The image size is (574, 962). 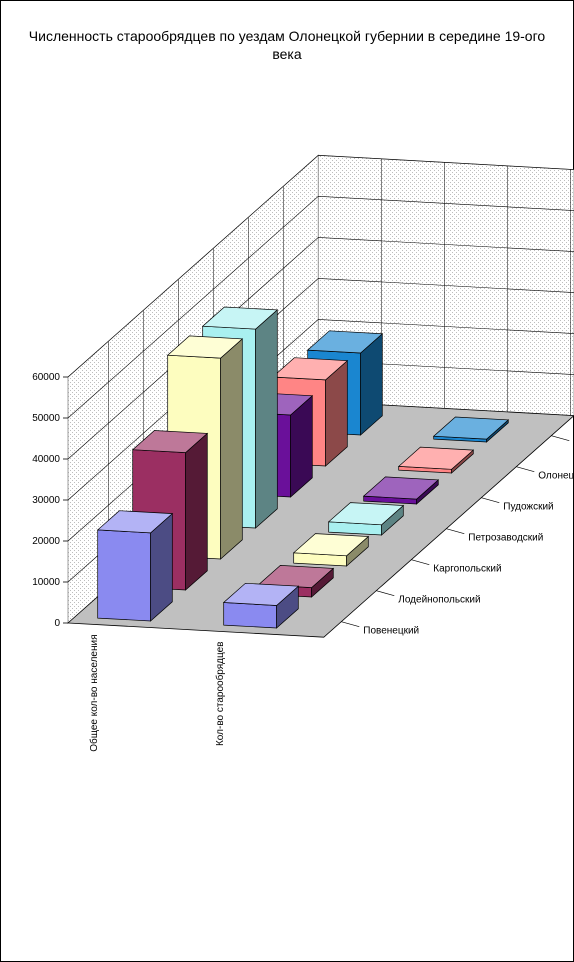 I want to click on series-label: Каргопольский, so click(x=467, y=569).